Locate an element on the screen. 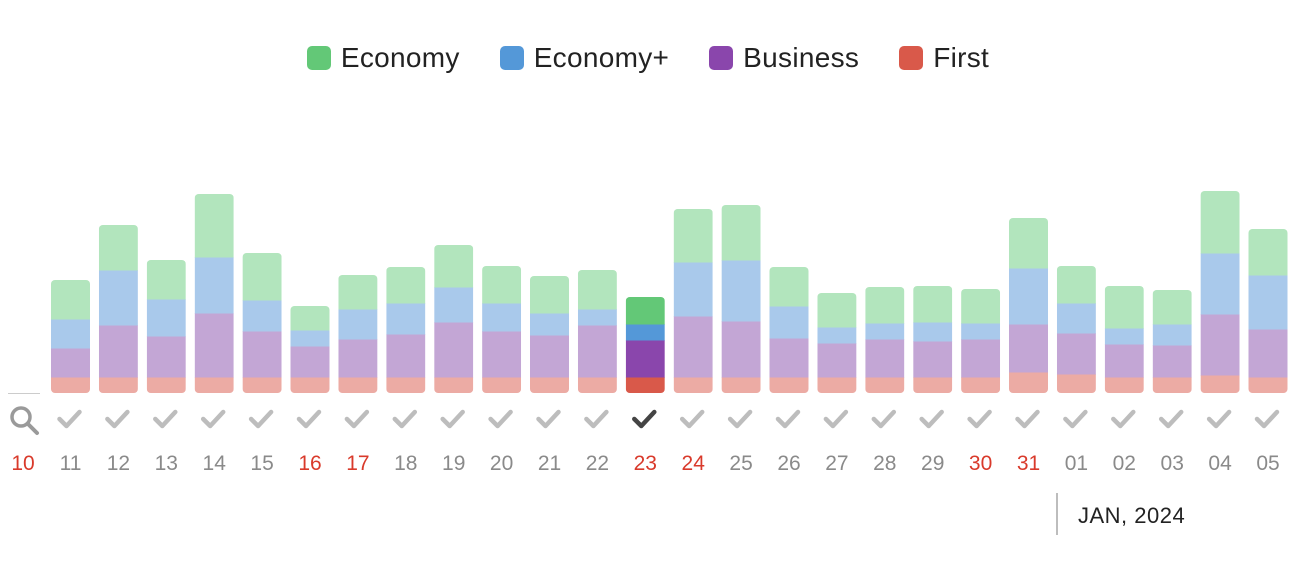 The width and height of the screenshot is (1296, 578). legend-swatch is located at coordinates (721, 58).